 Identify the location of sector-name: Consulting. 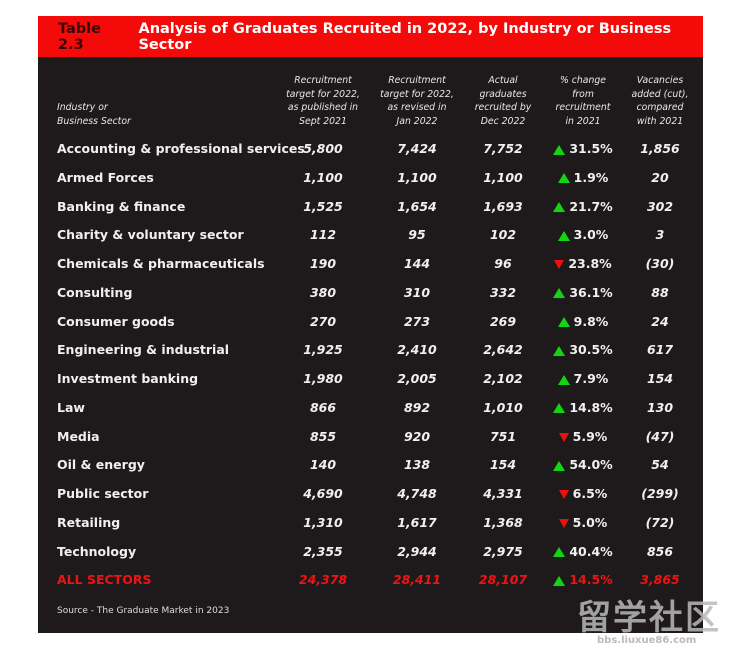
(95, 292).